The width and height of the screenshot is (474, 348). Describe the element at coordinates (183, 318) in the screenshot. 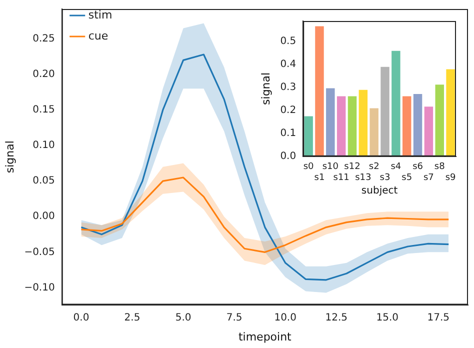

I see `x-tick-label: 5.0` at that location.